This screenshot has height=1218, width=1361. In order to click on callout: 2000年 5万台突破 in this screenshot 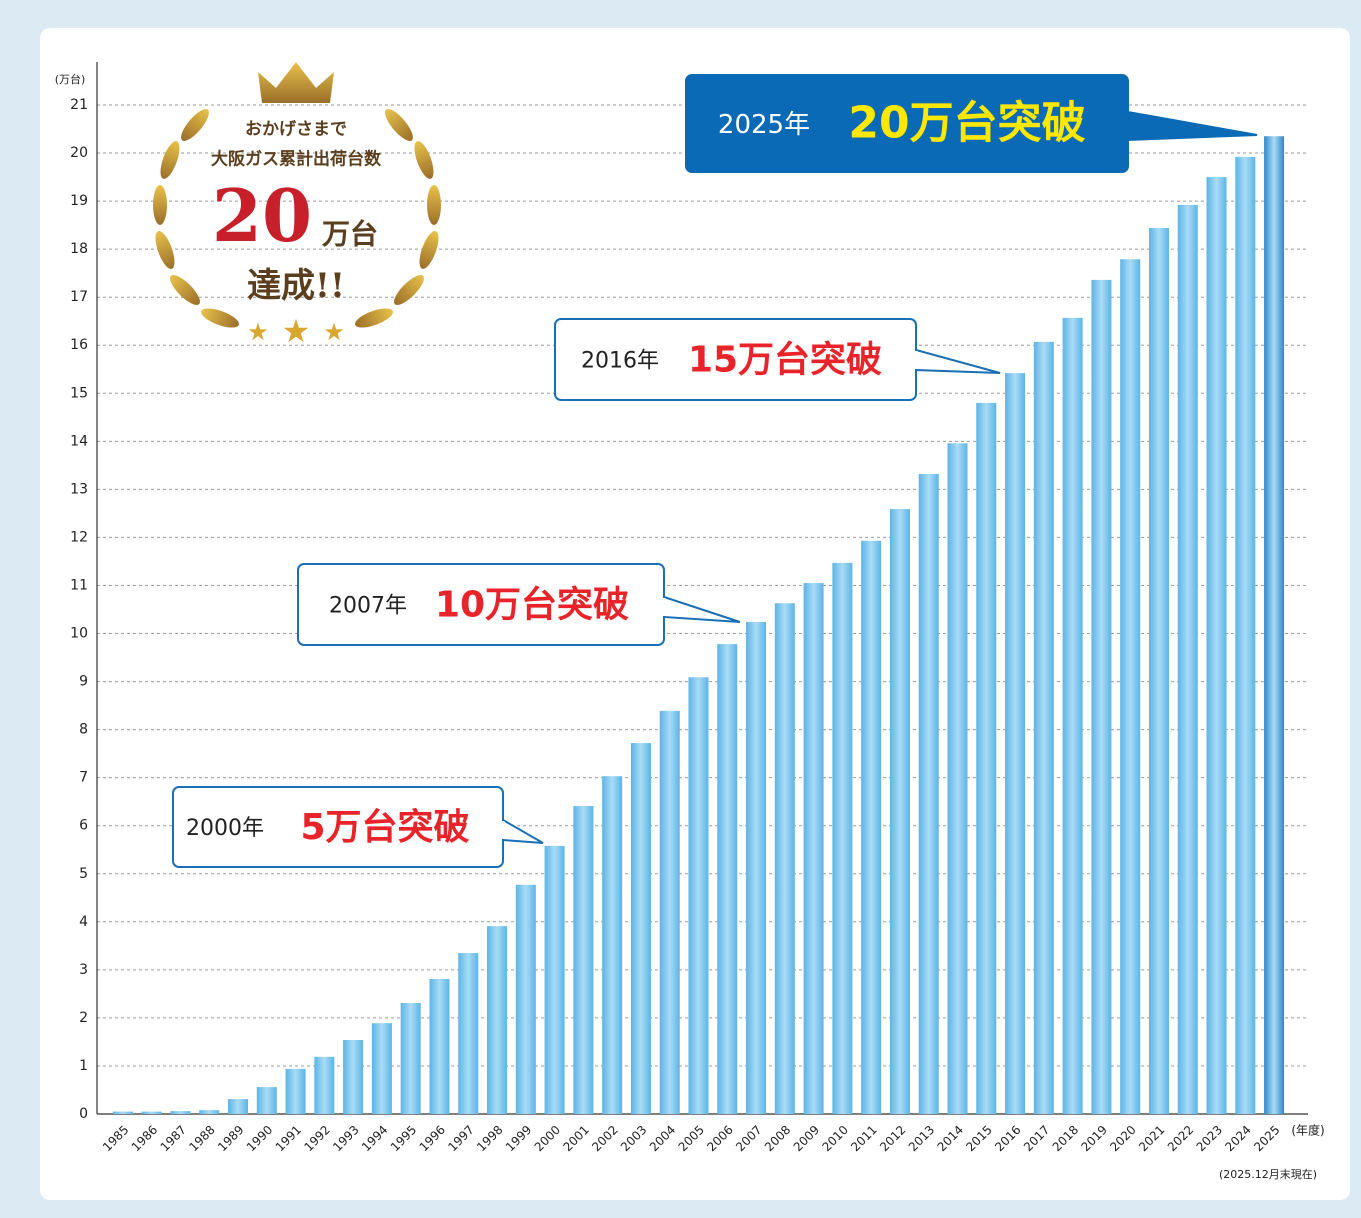, I will do `click(358, 827)`.